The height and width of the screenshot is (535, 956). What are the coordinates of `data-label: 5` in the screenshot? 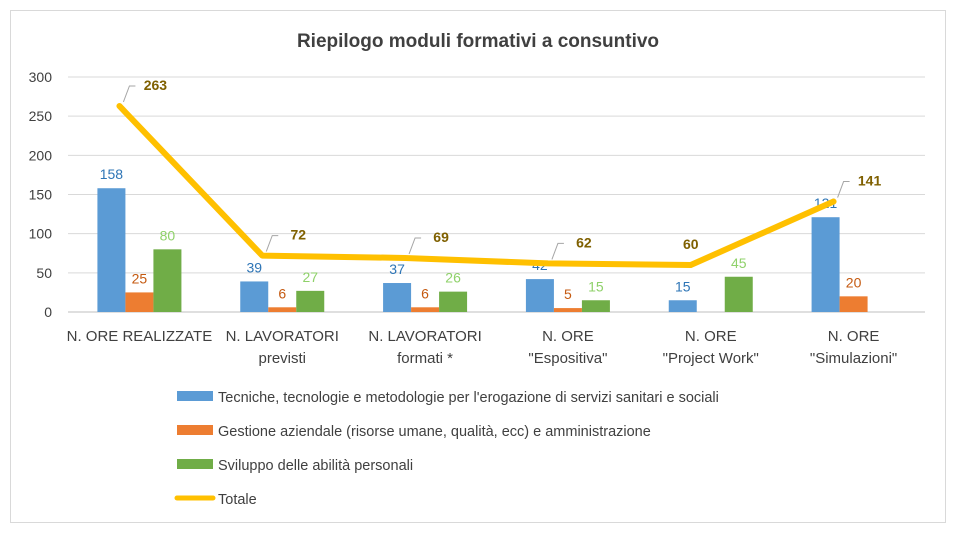 It's located at (568, 294).